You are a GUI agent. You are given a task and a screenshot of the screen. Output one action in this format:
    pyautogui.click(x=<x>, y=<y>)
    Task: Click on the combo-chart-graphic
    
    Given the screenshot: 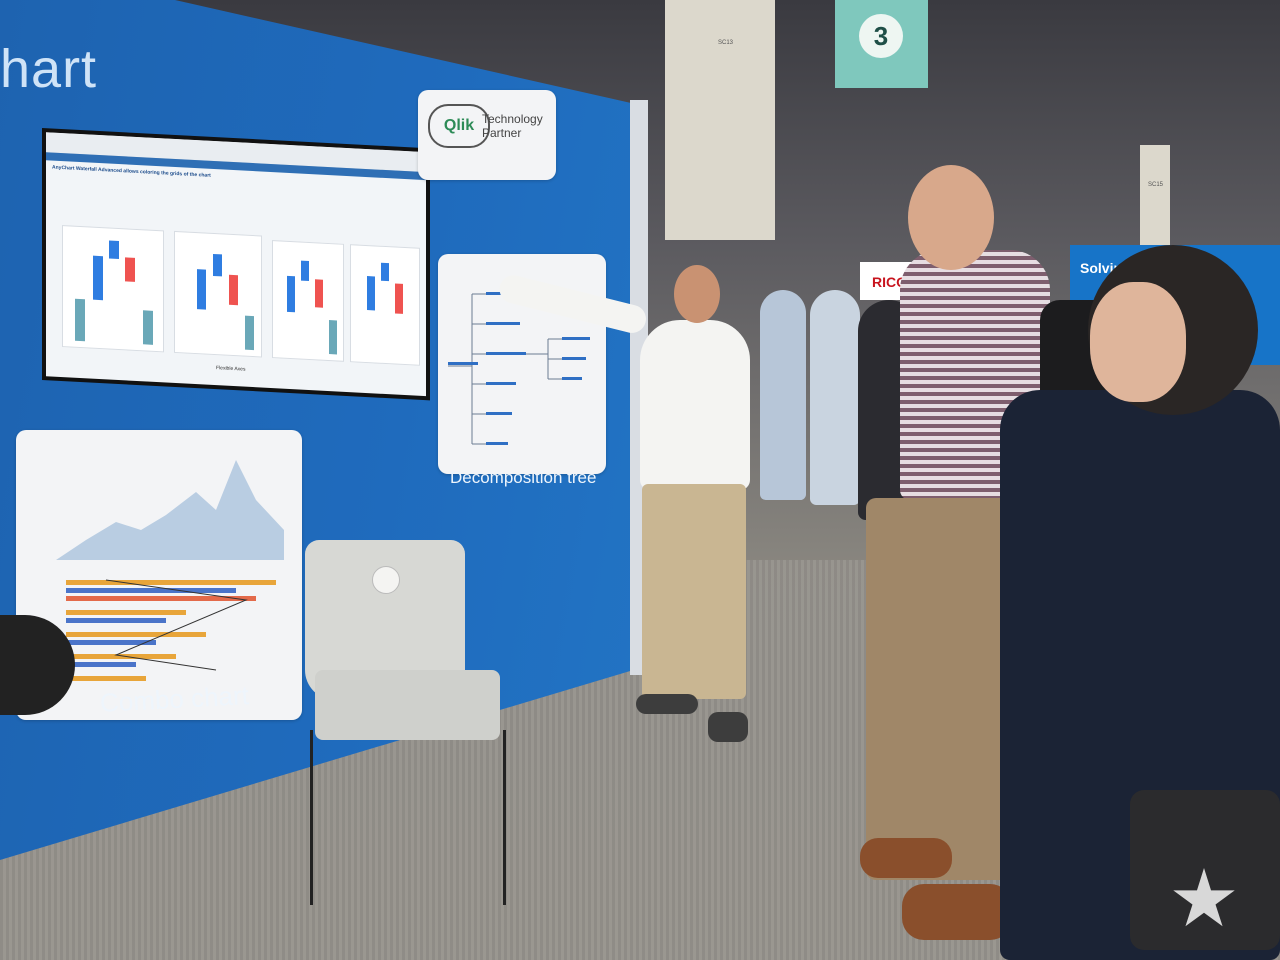 What is the action you would take?
    pyautogui.click(x=170, y=570)
    